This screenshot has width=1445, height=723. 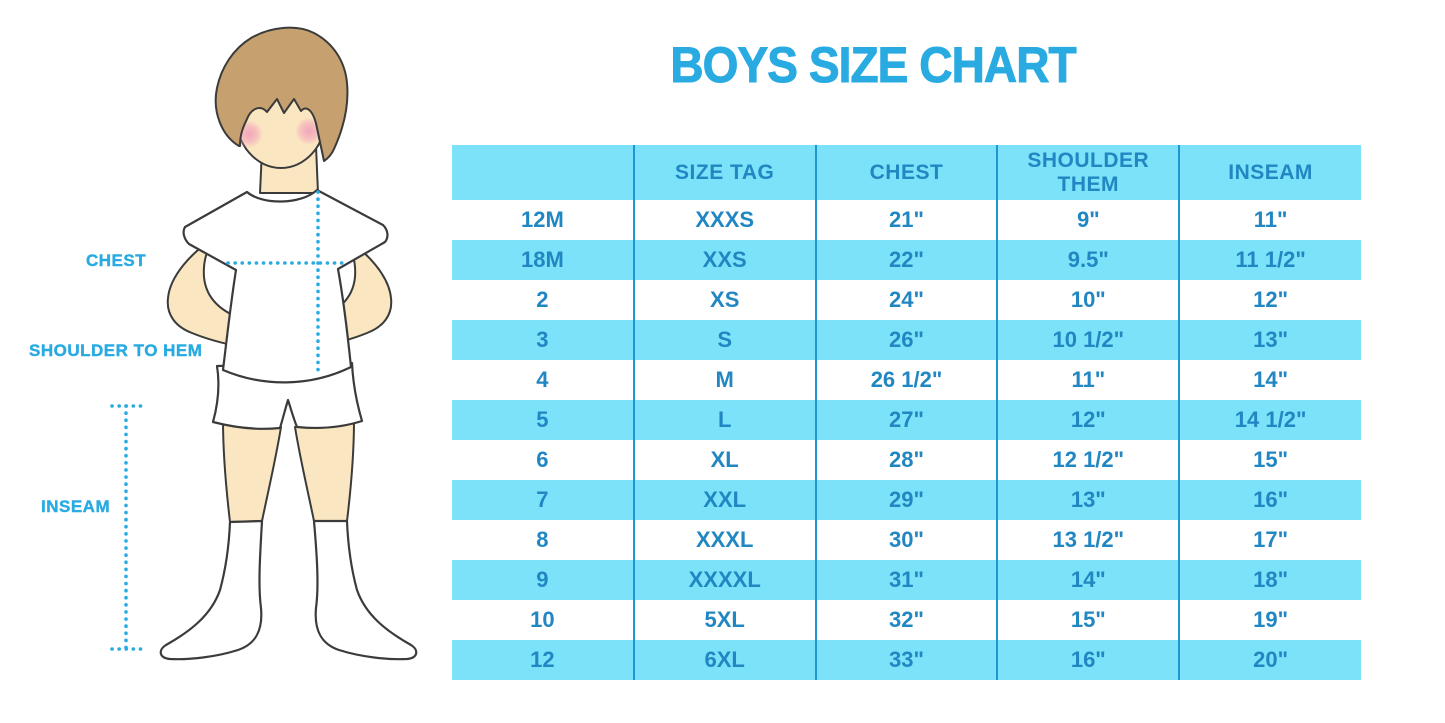 What do you see at coordinates (1269, 660) in the screenshot?
I see `table-cell: 20"` at bounding box center [1269, 660].